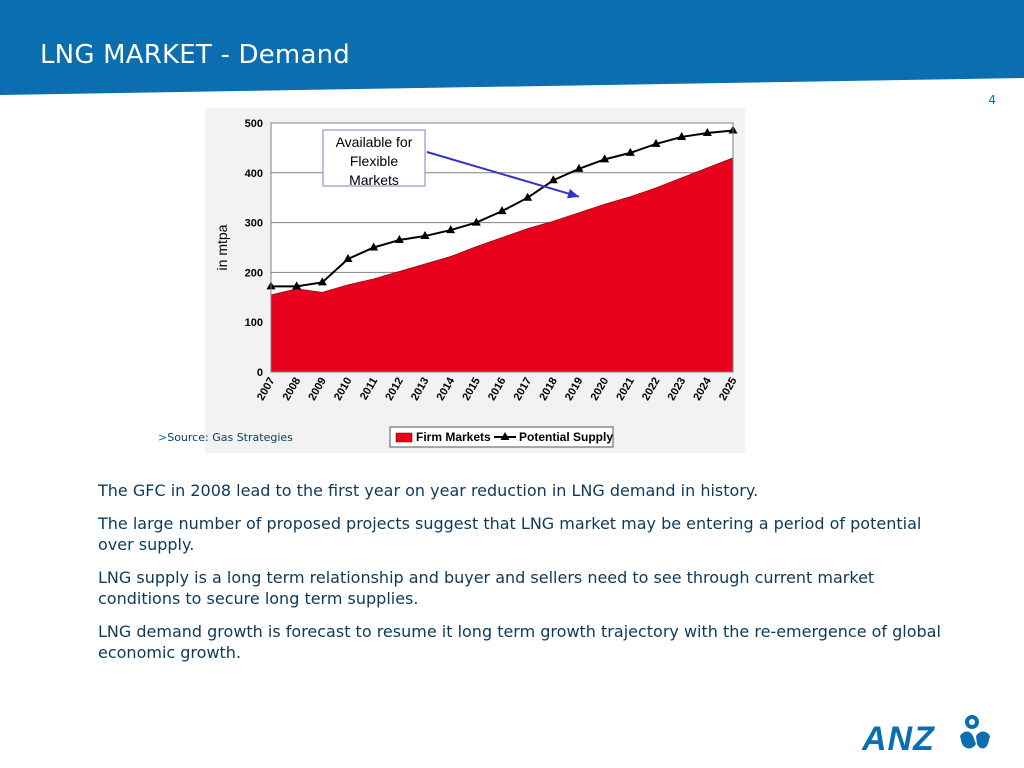 This screenshot has height=768, width=1024. I want to click on slide-title: LNG MARKET - Demand, so click(195, 55).